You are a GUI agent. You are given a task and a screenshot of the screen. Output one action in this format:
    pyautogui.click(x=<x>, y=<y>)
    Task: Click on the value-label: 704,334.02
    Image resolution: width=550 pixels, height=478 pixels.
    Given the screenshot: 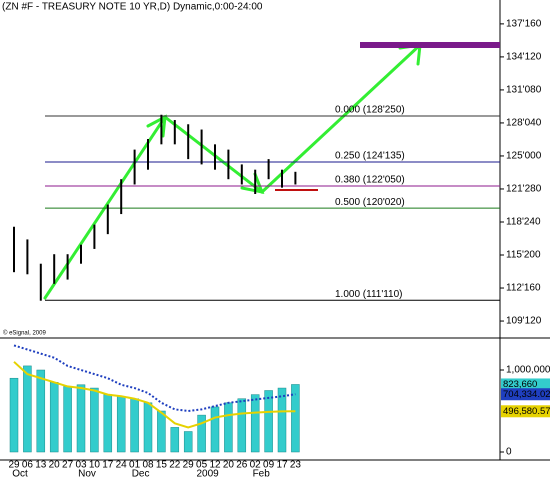 What is the action you would take?
    pyautogui.click(x=526, y=394)
    